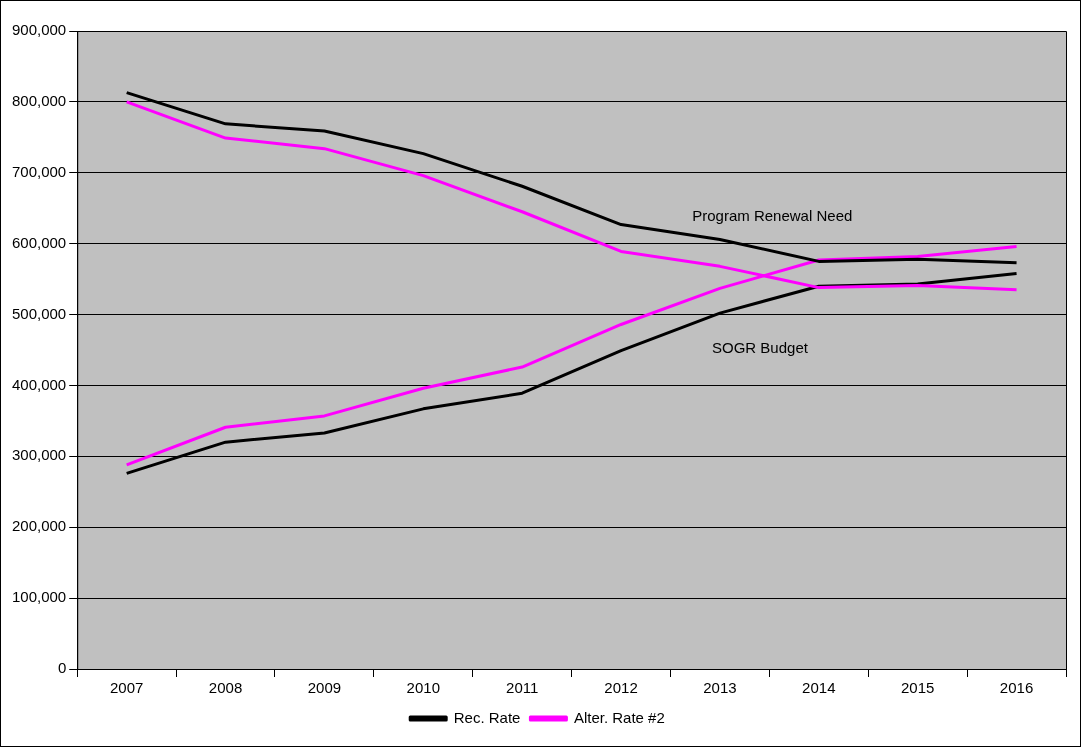 This screenshot has height=747, width=1081. What do you see at coordinates (39, 101) in the screenshot?
I see `y-tick-label: 800,000` at bounding box center [39, 101].